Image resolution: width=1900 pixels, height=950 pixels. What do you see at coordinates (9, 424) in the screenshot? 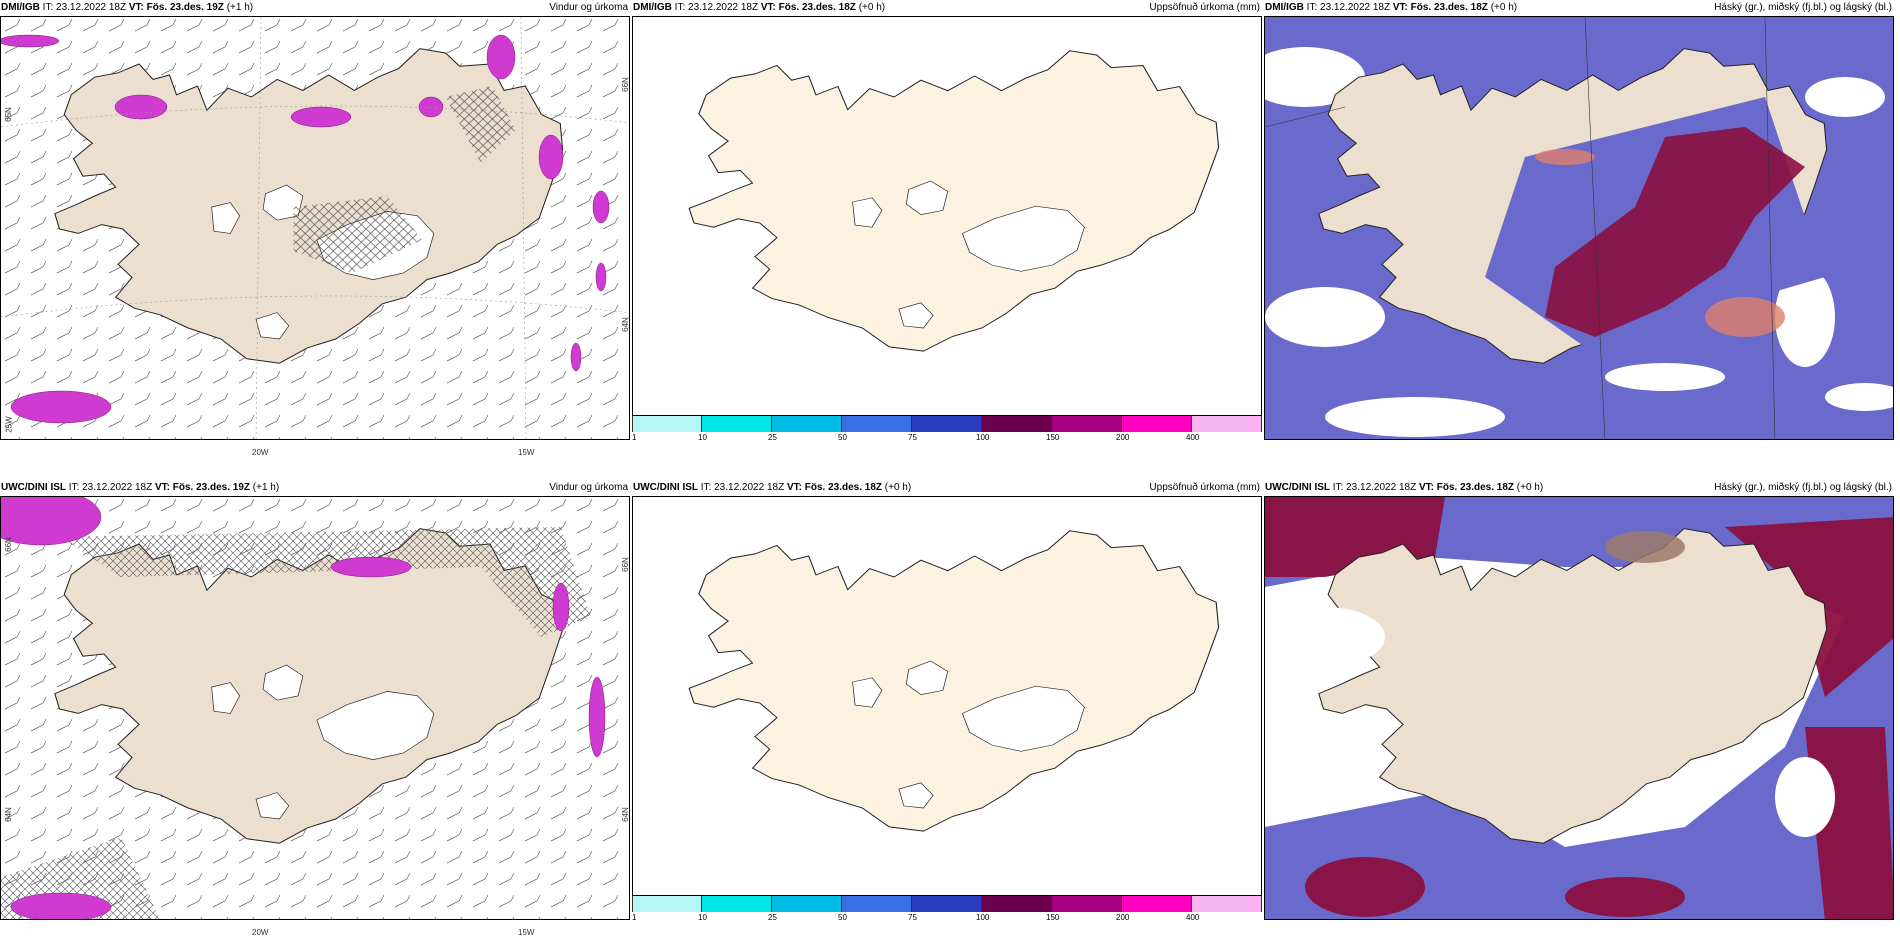
I see `lon-label-25w: 25W` at bounding box center [9, 424].